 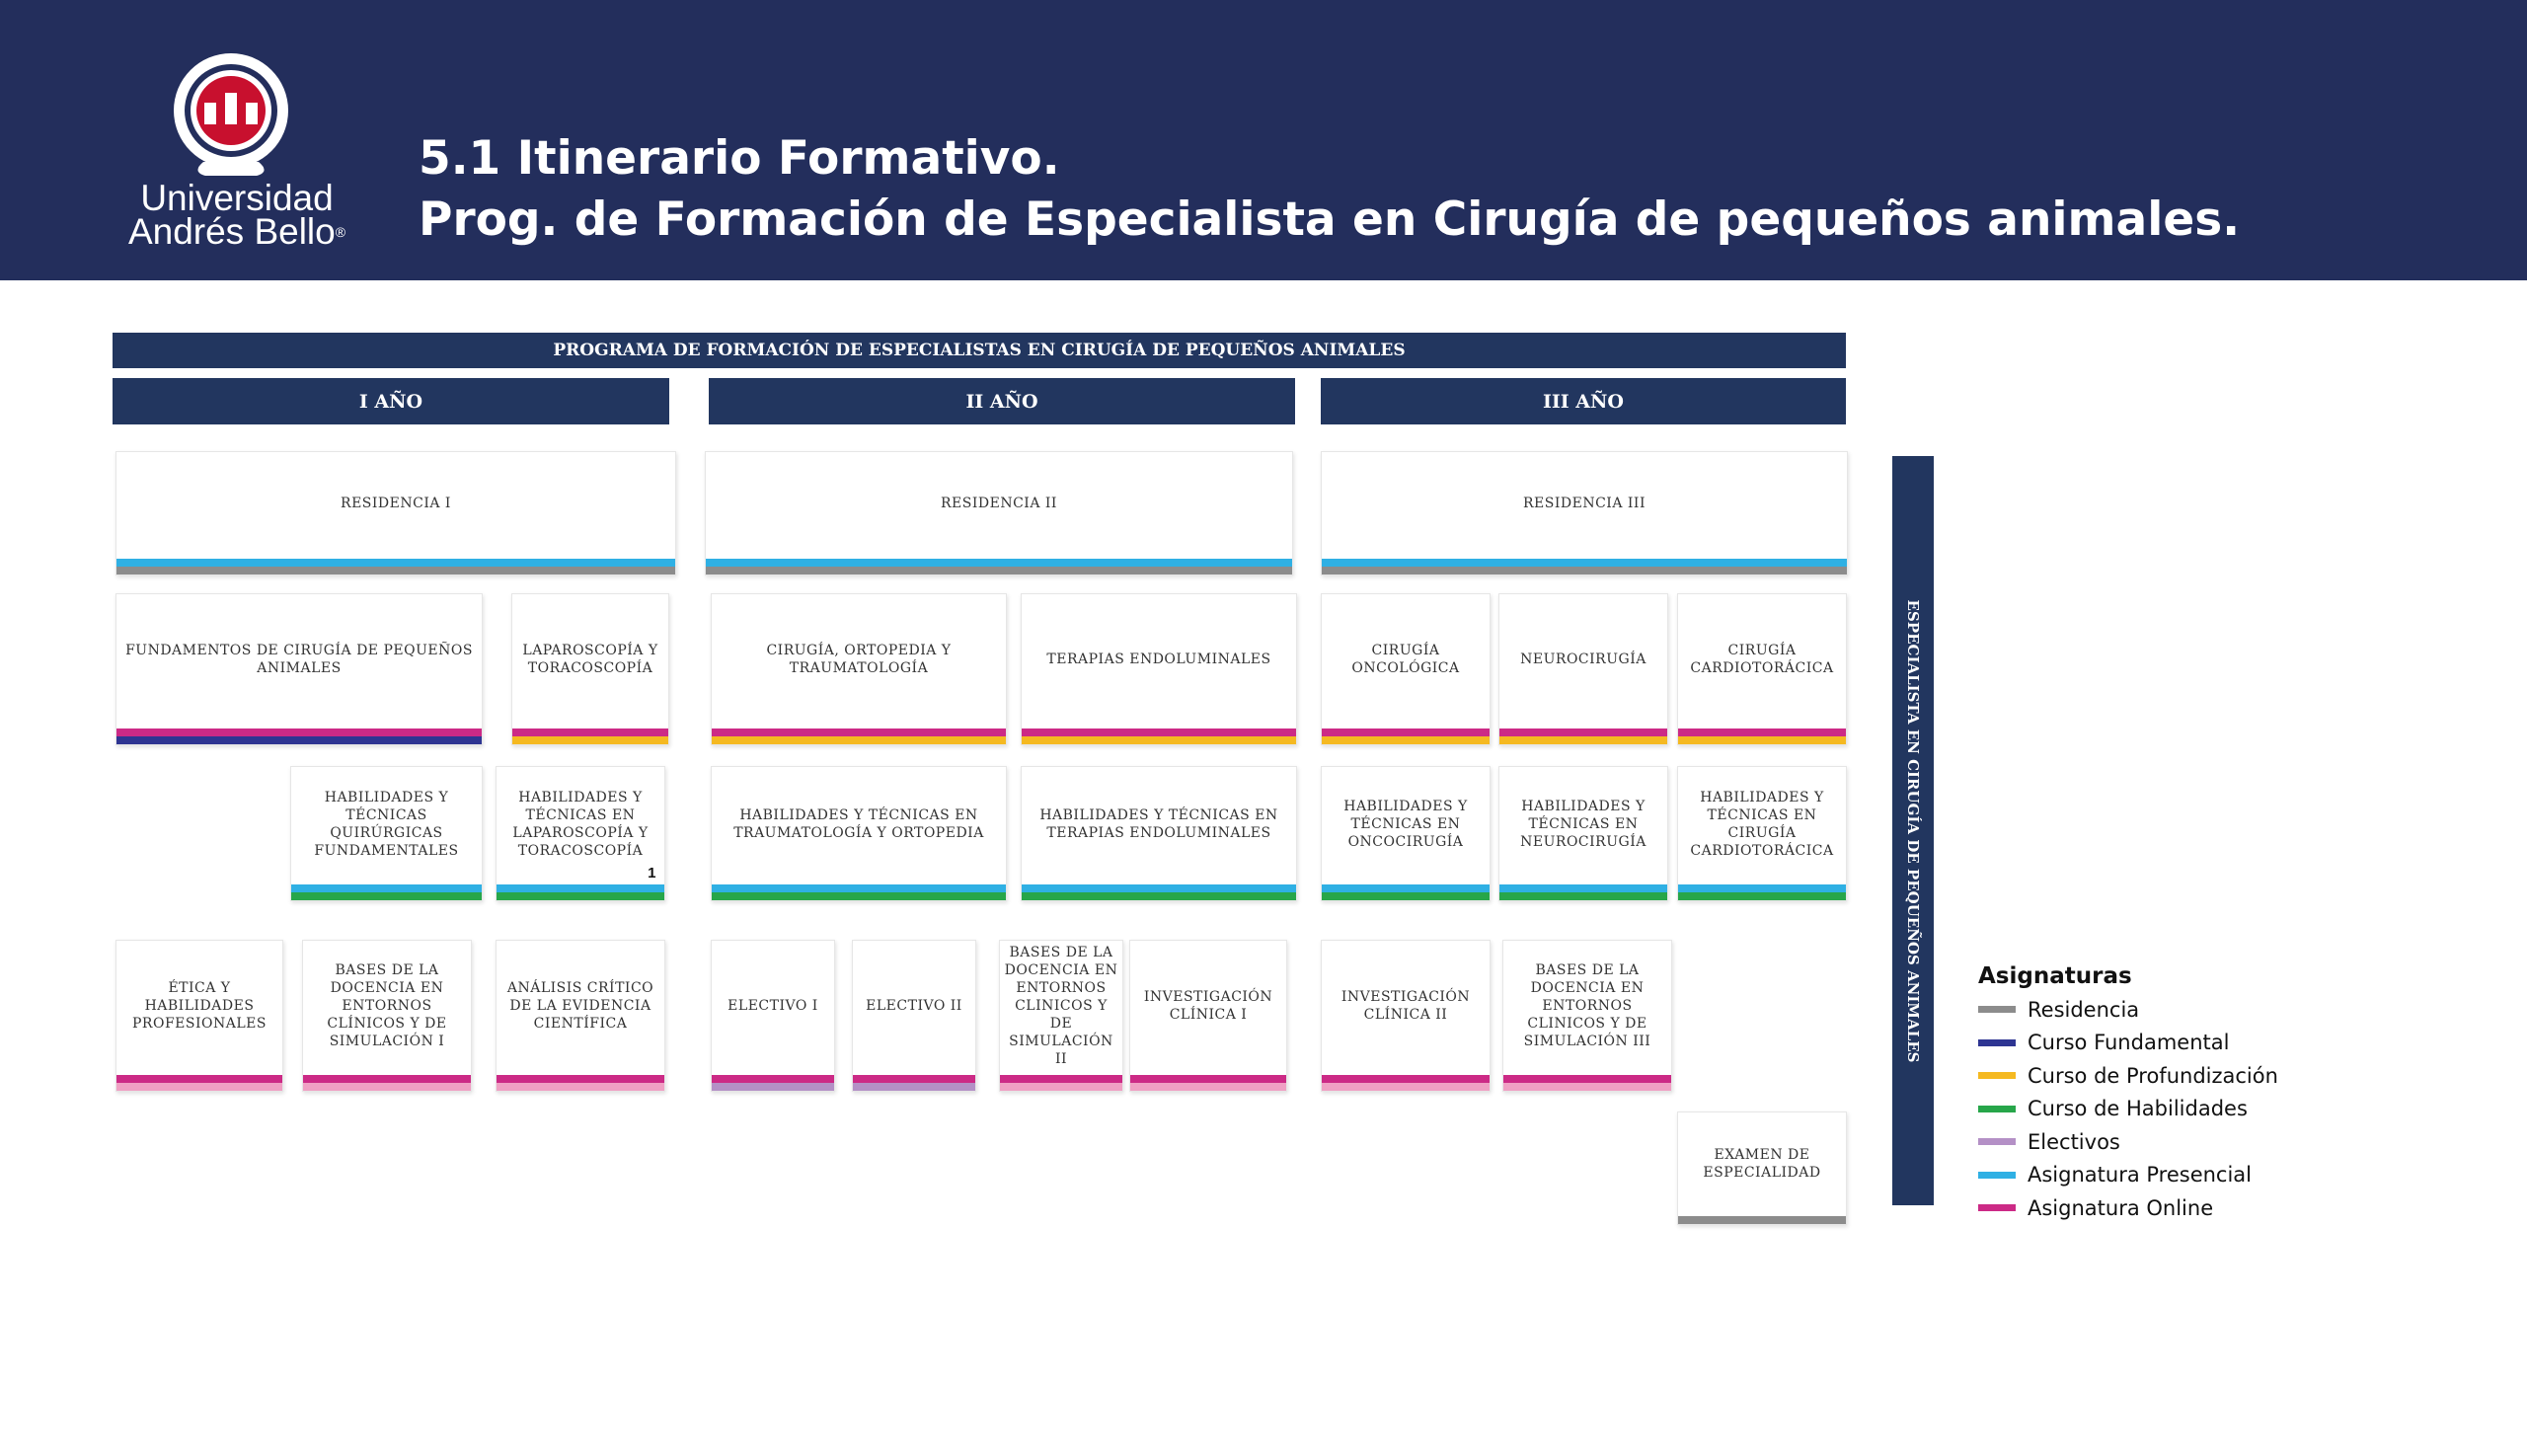 I want to click on legend-label: Electivos, so click(x=2074, y=1141).